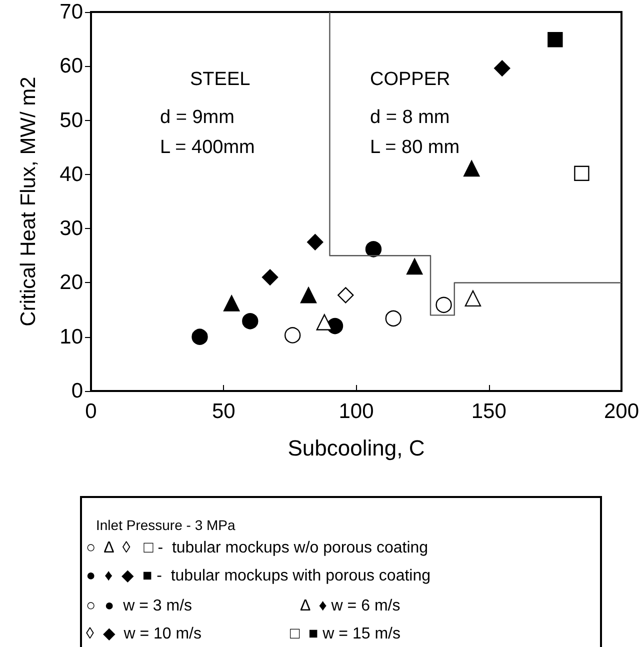  Describe the element at coordinates (77, 391) in the screenshot. I see `y-tick-label: 0` at that location.